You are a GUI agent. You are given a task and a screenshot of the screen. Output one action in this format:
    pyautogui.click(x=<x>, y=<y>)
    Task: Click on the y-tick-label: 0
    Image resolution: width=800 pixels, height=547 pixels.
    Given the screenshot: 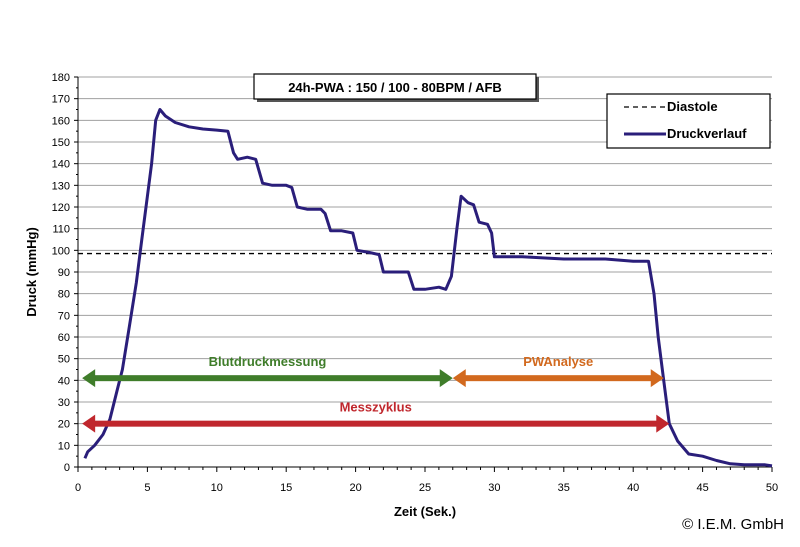 What is the action you would take?
    pyautogui.click(x=67, y=468)
    